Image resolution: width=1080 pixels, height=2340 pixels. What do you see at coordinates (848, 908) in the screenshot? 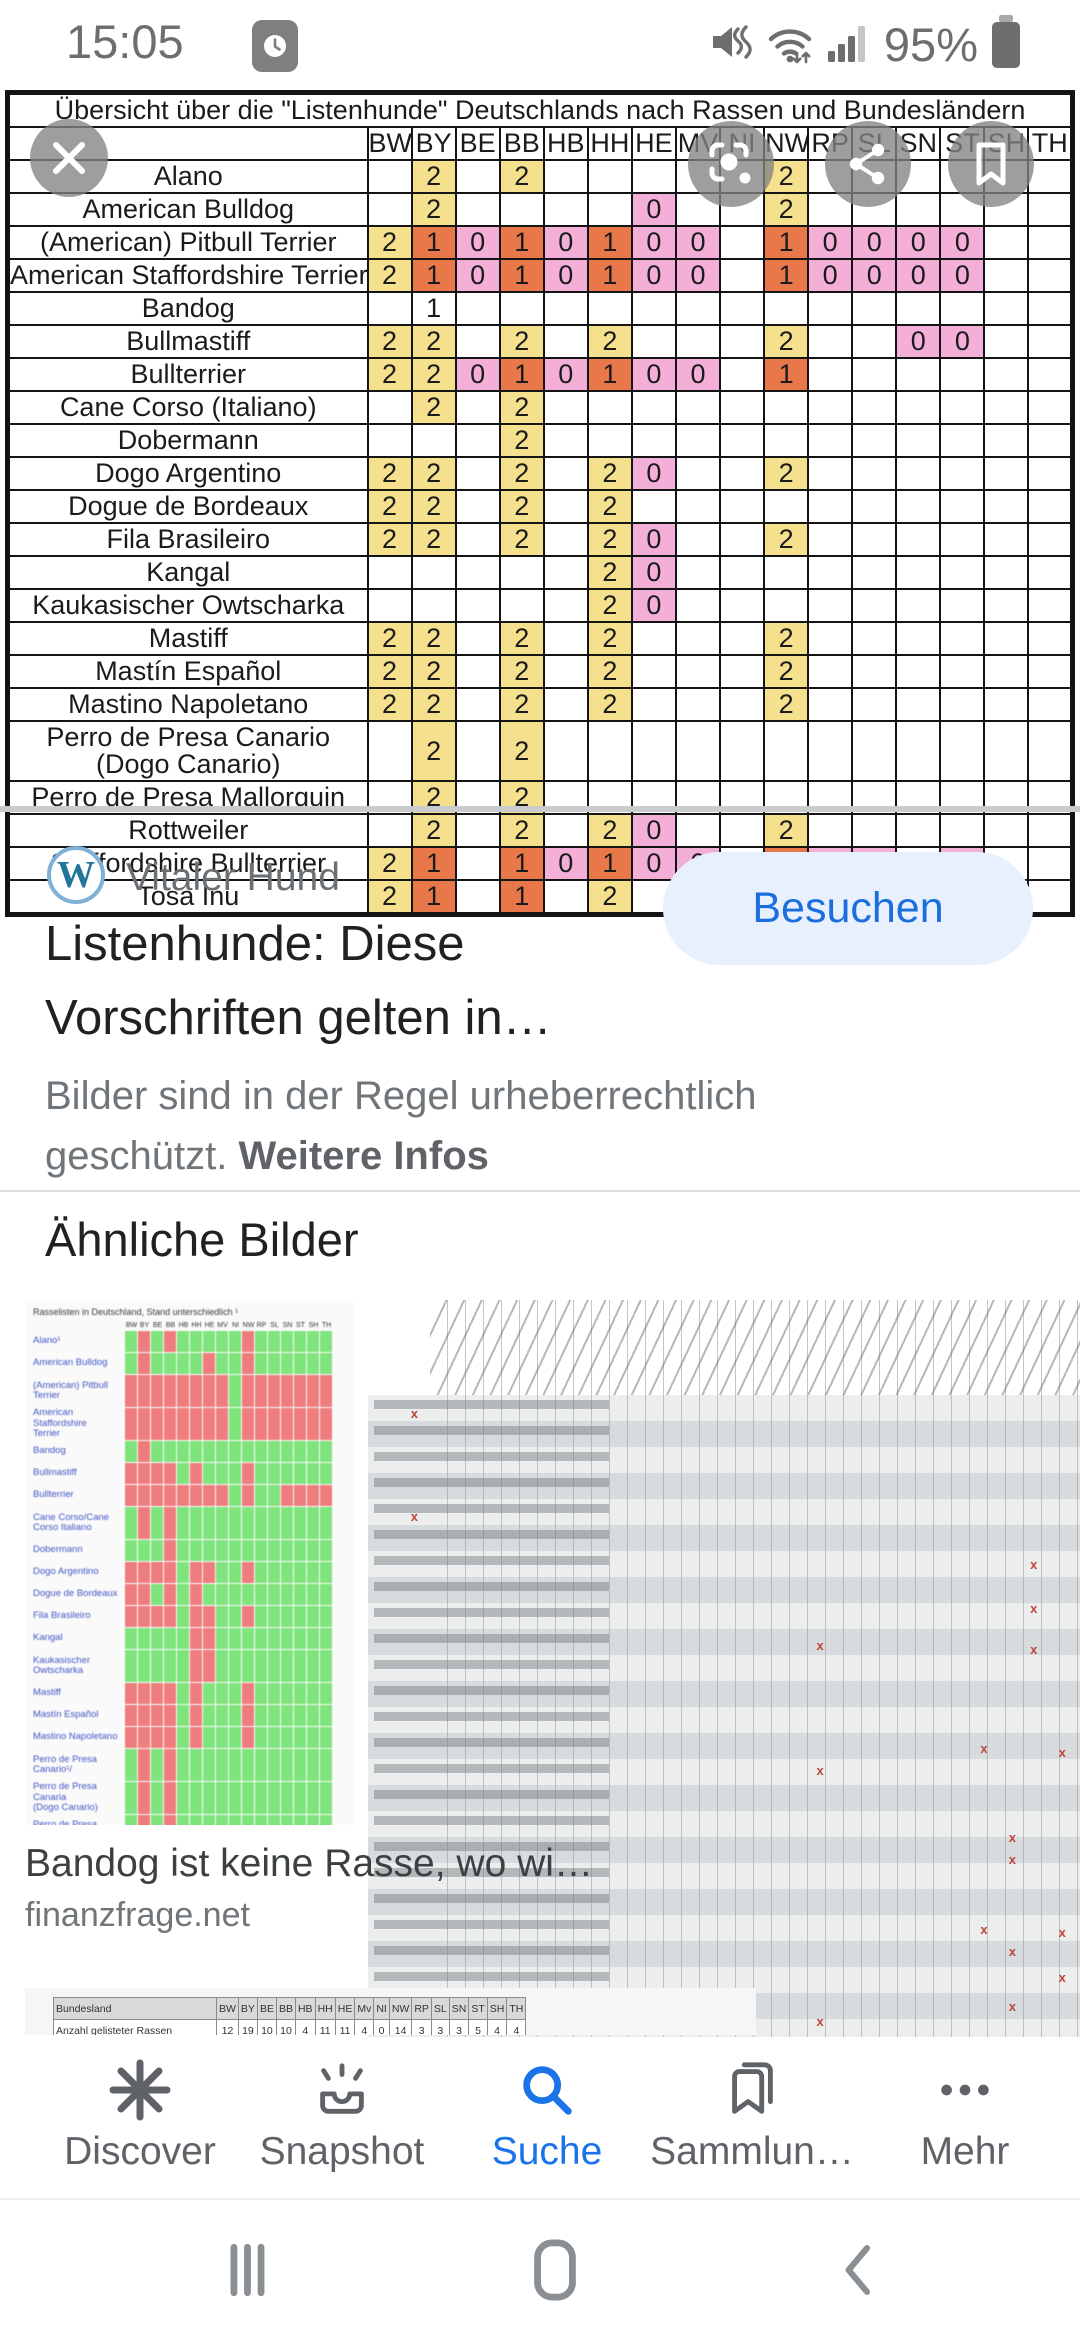
I see `visit-button: Besuchen` at bounding box center [848, 908].